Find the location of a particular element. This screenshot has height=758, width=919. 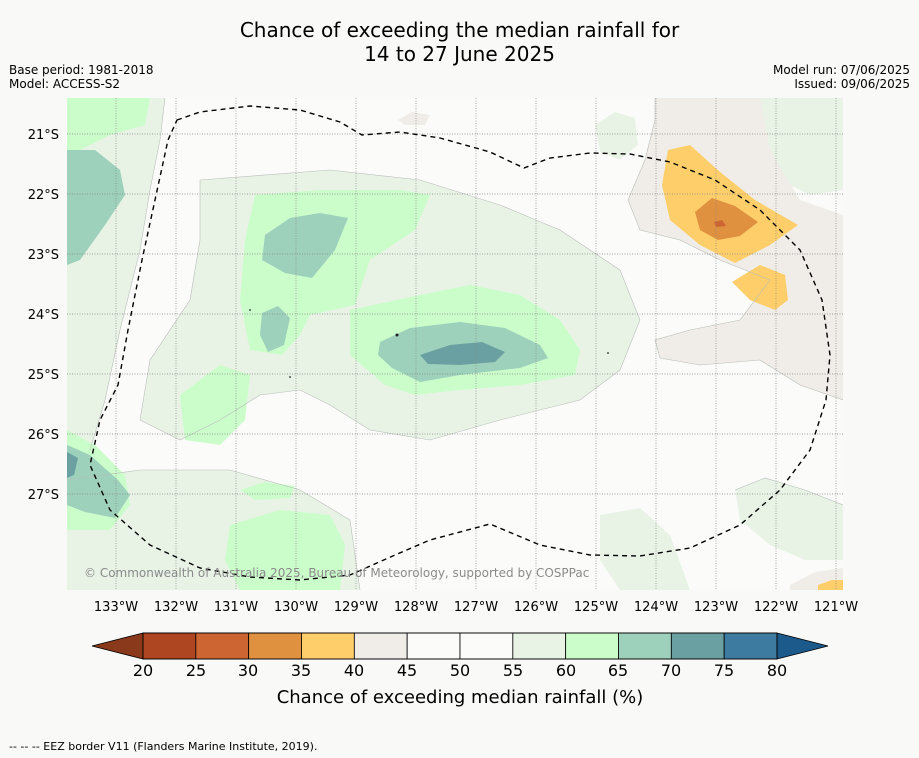

lon-label: 128°W is located at coordinates (416, 607).